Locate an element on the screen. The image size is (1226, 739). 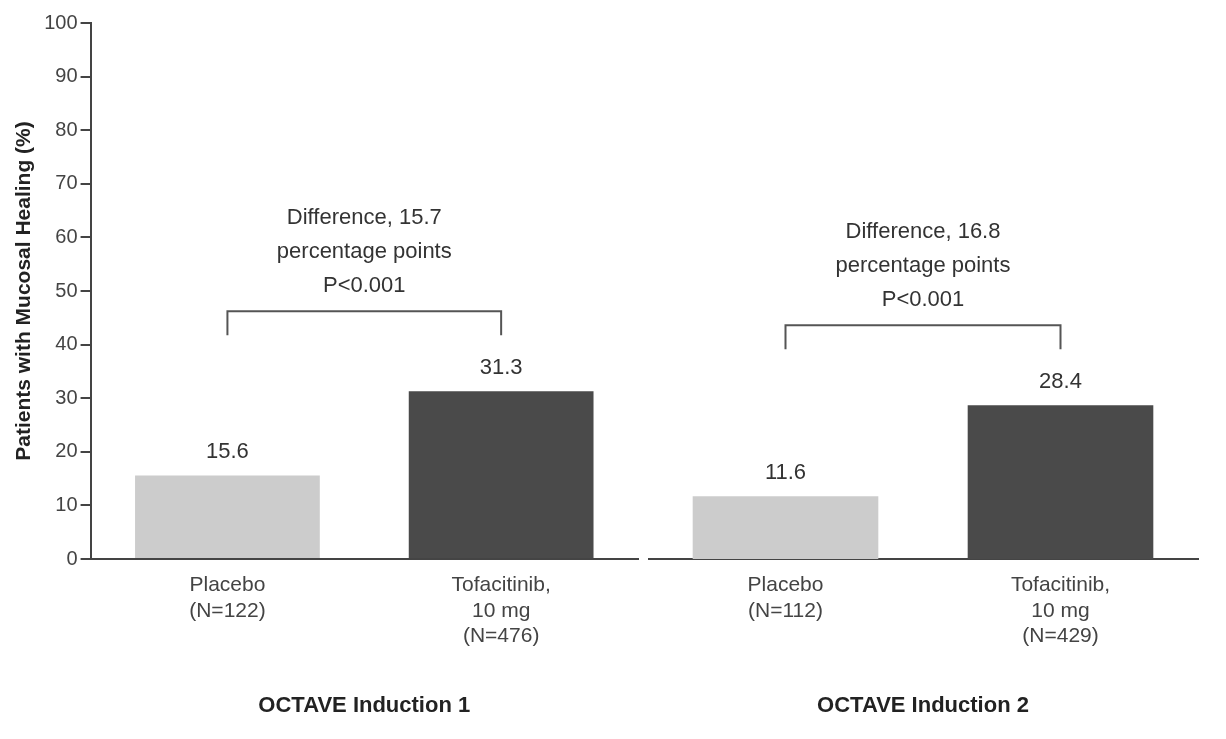
y-tick-label: 10 is located at coordinates (66, 503).